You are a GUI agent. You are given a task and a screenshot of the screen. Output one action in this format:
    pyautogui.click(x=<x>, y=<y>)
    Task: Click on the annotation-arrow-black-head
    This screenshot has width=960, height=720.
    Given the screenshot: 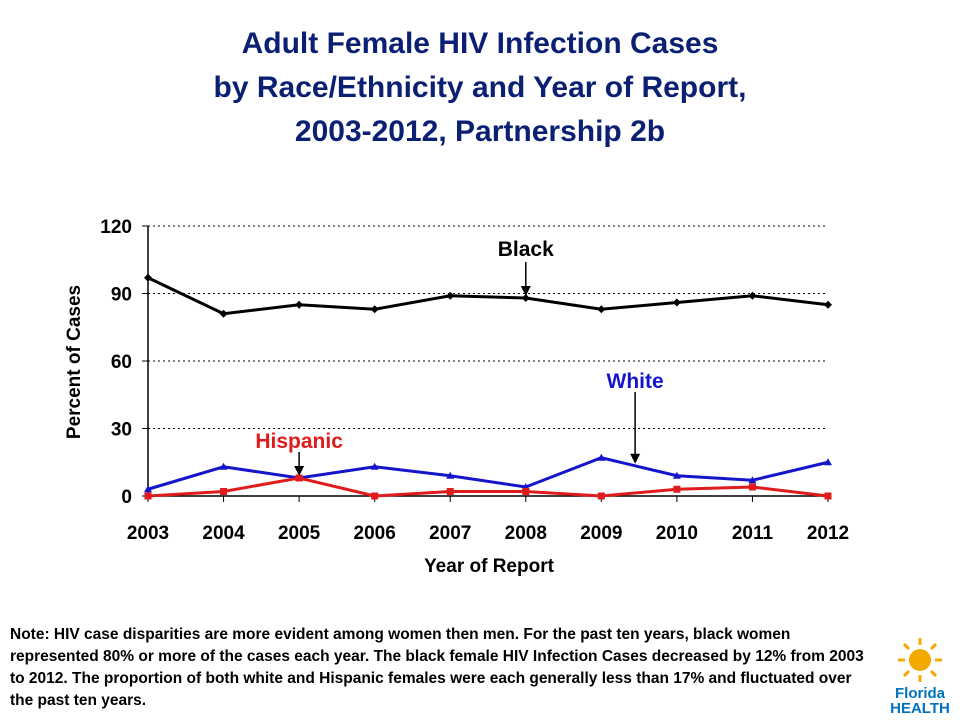 What is the action you would take?
    pyautogui.click(x=525, y=291)
    